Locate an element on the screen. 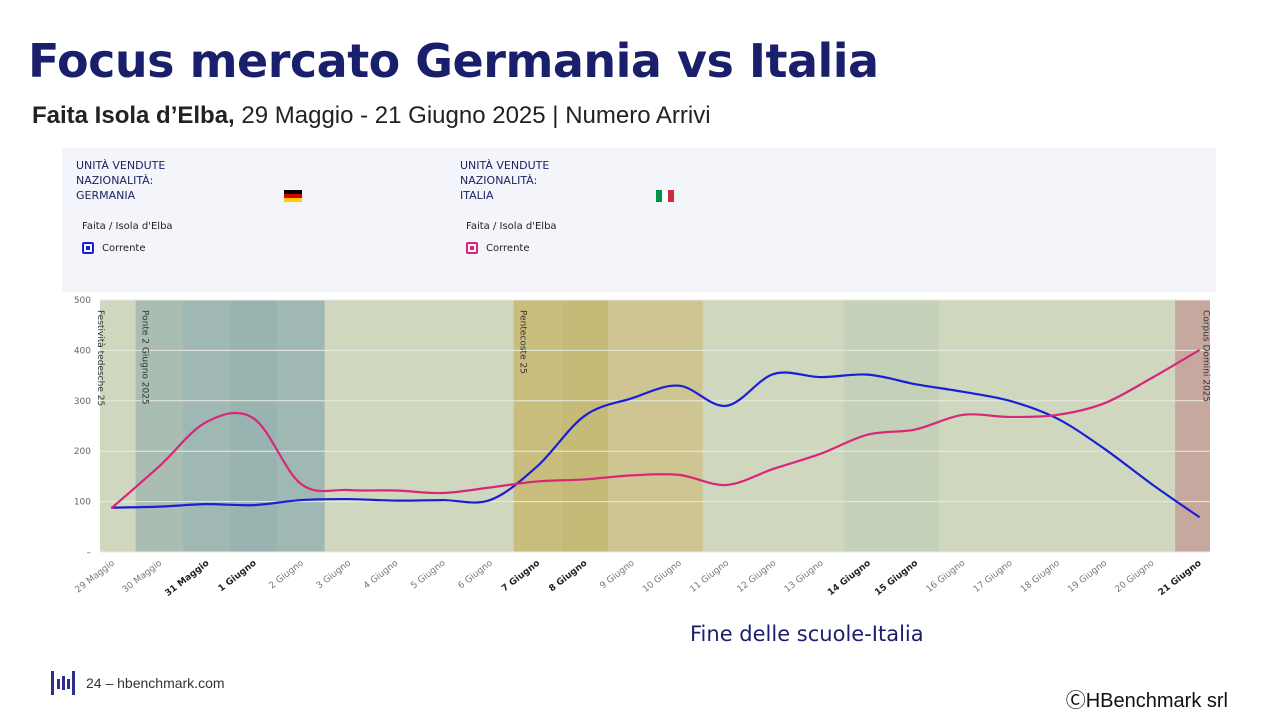  x-tick-label: 11 Giugno is located at coordinates (709, 576).